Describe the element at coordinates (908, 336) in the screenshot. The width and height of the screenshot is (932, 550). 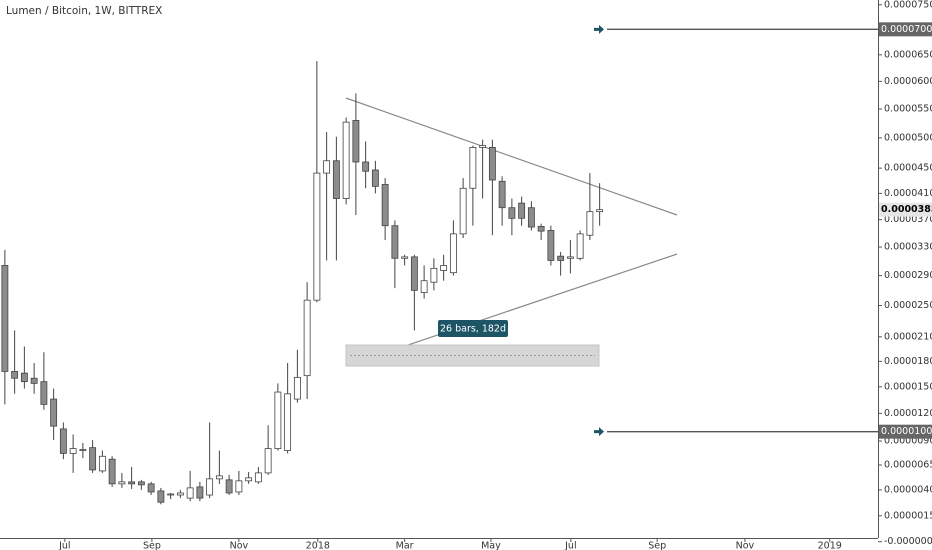
I see `y-tick-label: 0.00002100` at that location.